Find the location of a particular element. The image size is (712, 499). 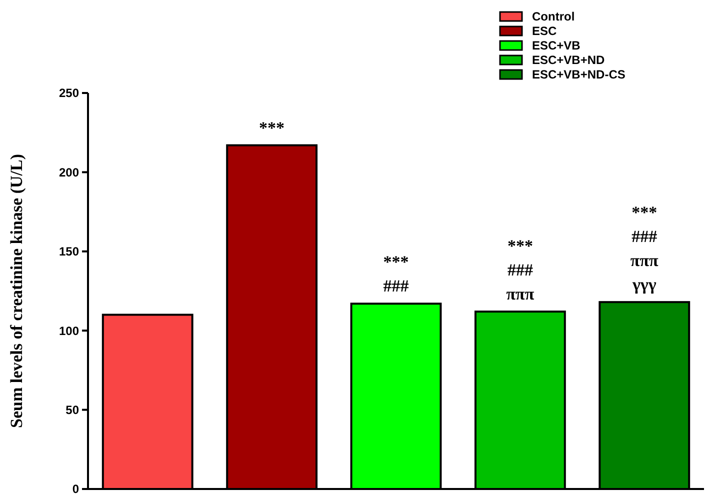

data-label: *** is located at coordinates (272, 128).